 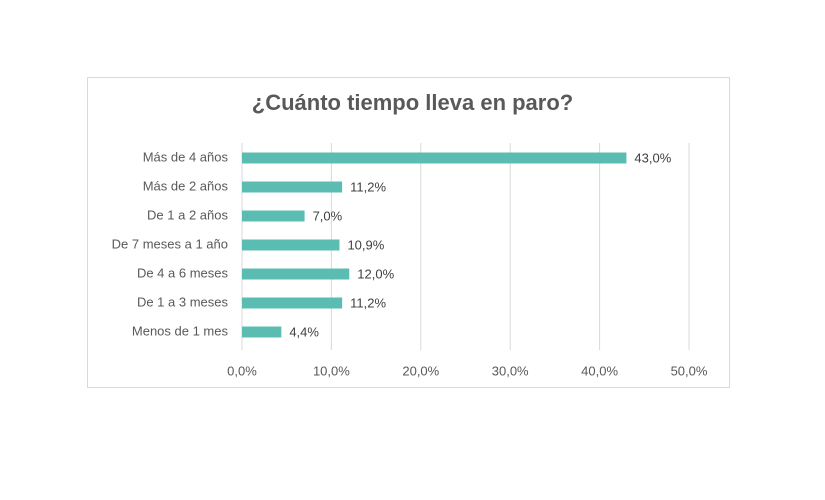 I want to click on value-label: 10,9%, so click(x=365, y=244).